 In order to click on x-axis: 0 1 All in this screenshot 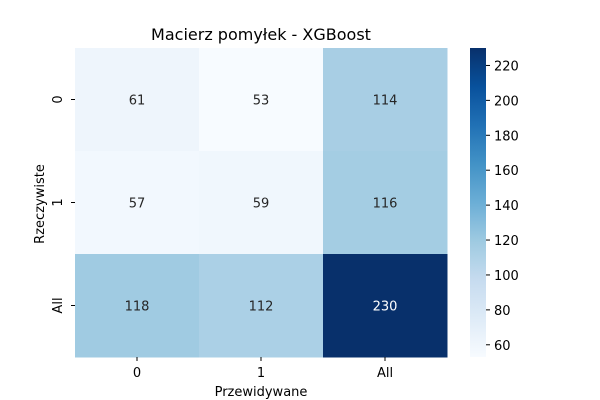, I will do `click(263, 369)`.